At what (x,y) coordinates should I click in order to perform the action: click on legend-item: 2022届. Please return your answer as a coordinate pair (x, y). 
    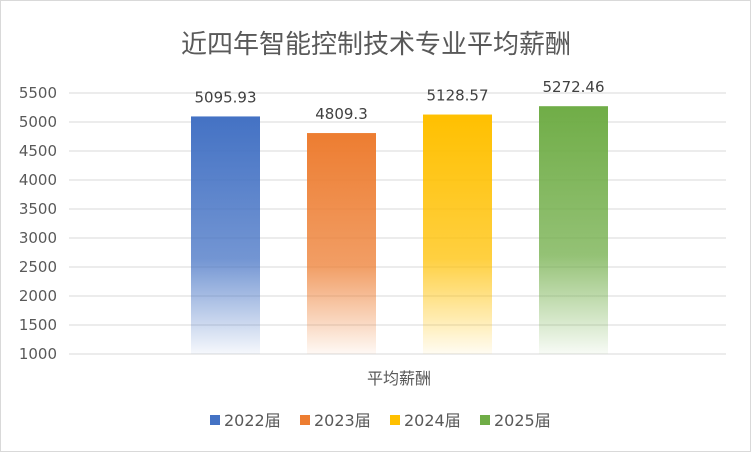
    Looking at the image, I should click on (245, 420).